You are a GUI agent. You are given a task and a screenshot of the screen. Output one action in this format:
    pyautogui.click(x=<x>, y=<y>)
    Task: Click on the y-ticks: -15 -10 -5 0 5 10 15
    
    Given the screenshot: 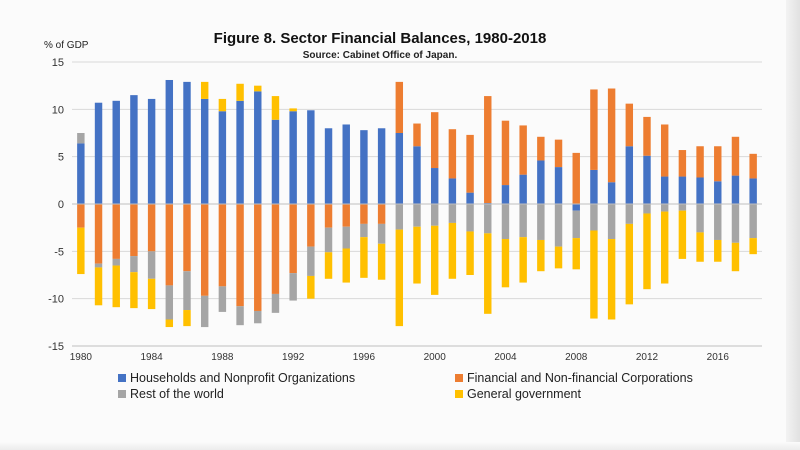 What is the action you would take?
    pyautogui.click(x=56, y=205)
    